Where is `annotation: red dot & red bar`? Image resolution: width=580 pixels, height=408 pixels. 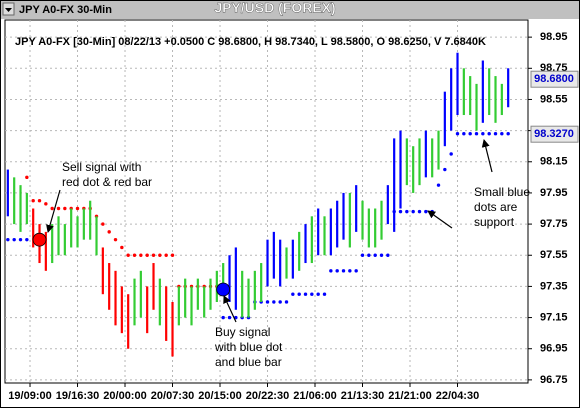
annotation: red dot & red bar is located at coordinates (107, 182).